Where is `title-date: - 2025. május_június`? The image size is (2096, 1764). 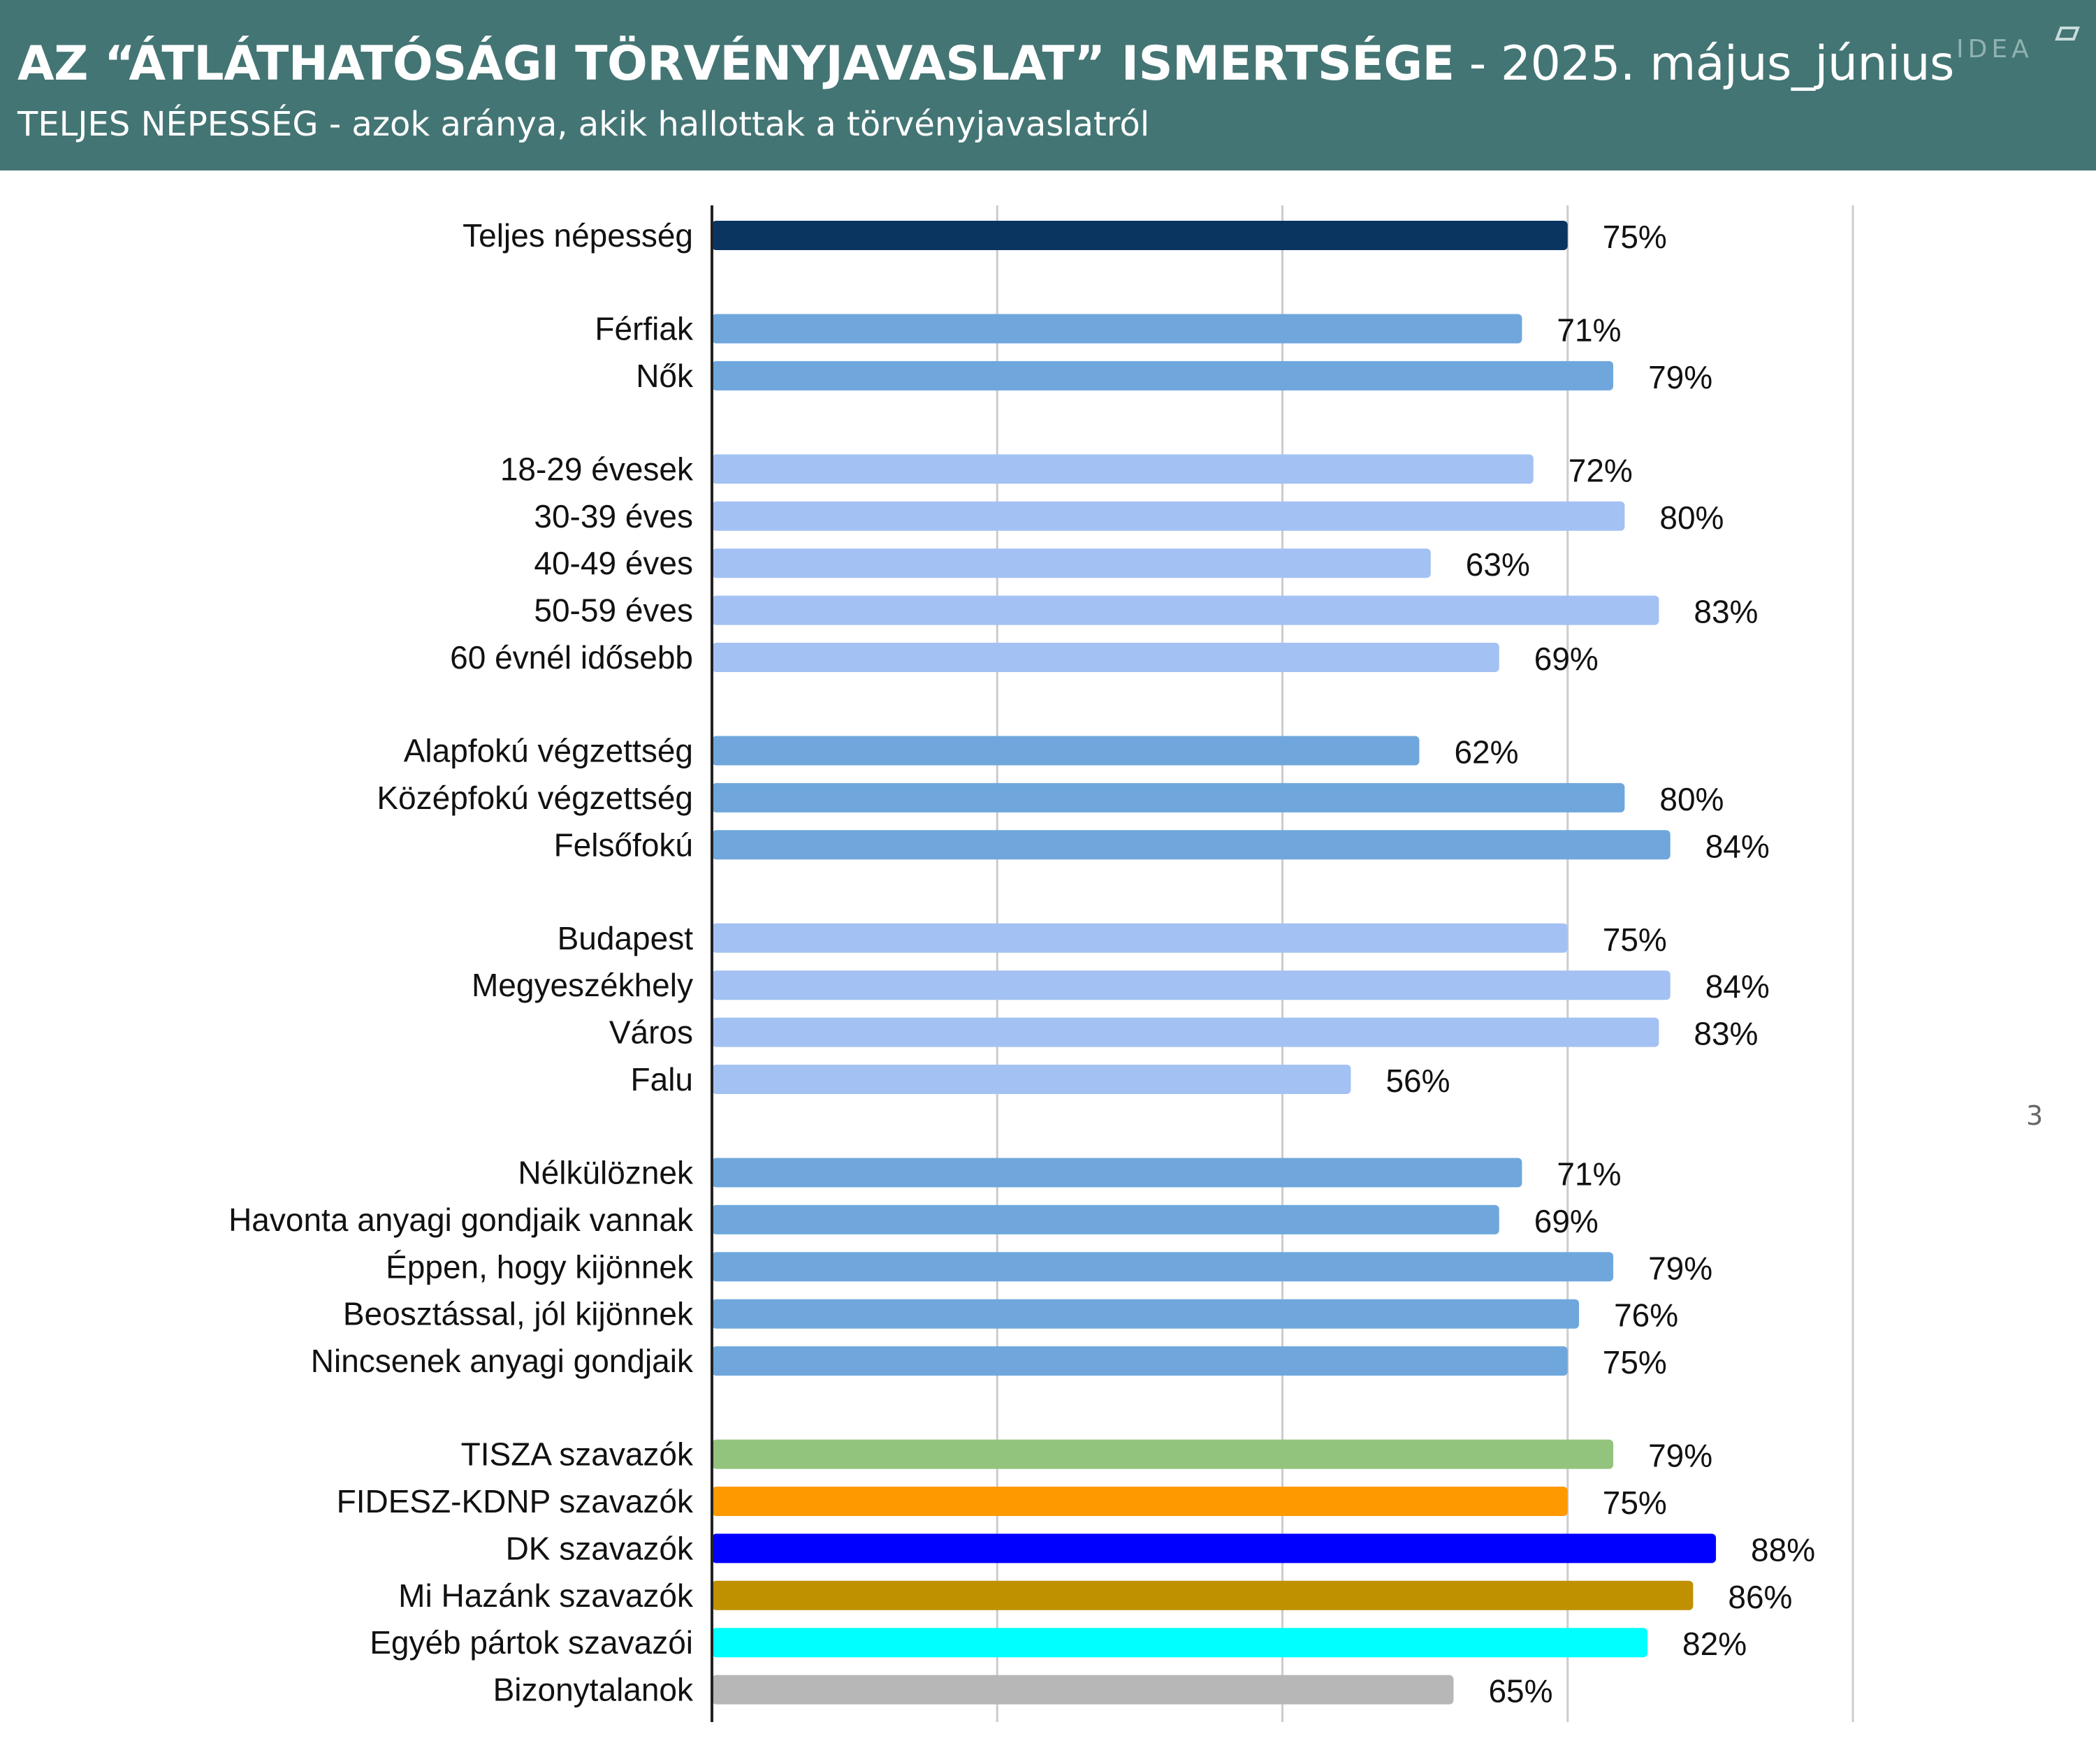
title-date: - 2025. május_június is located at coordinates (1704, 64).